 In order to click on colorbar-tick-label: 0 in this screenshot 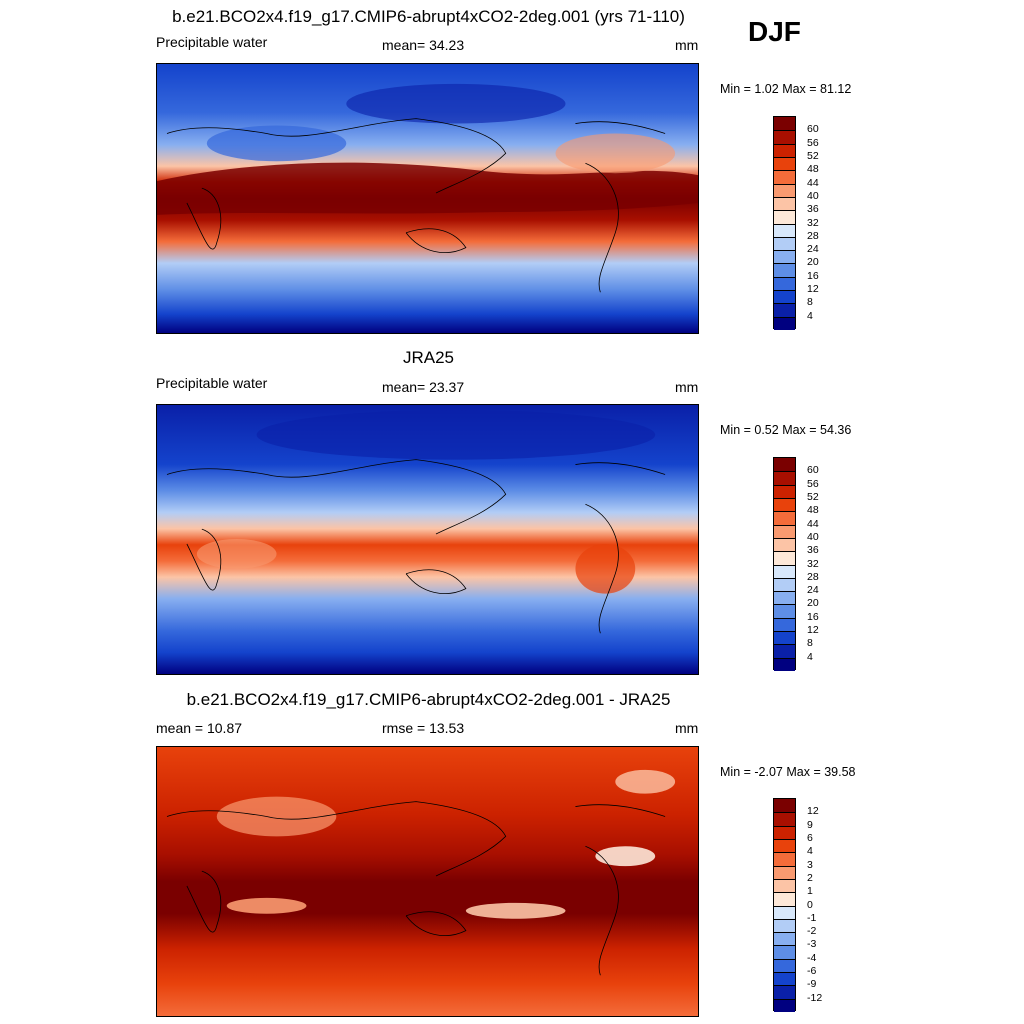, I will do `click(810, 904)`.